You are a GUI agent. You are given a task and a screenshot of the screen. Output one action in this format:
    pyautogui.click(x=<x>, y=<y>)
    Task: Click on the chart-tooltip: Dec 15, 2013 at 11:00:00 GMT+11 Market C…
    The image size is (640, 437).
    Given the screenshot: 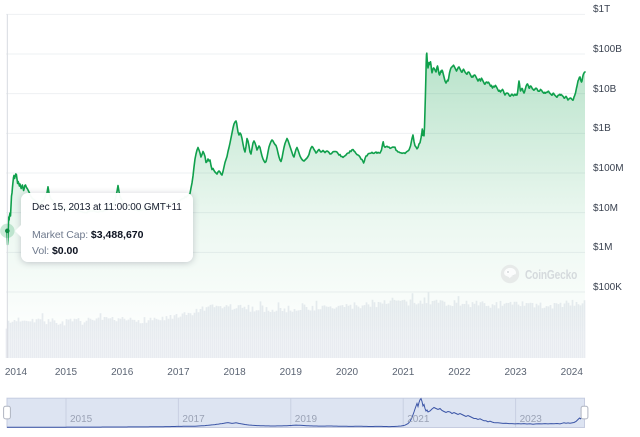 What is the action you would take?
    pyautogui.click(x=104, y=227)
    